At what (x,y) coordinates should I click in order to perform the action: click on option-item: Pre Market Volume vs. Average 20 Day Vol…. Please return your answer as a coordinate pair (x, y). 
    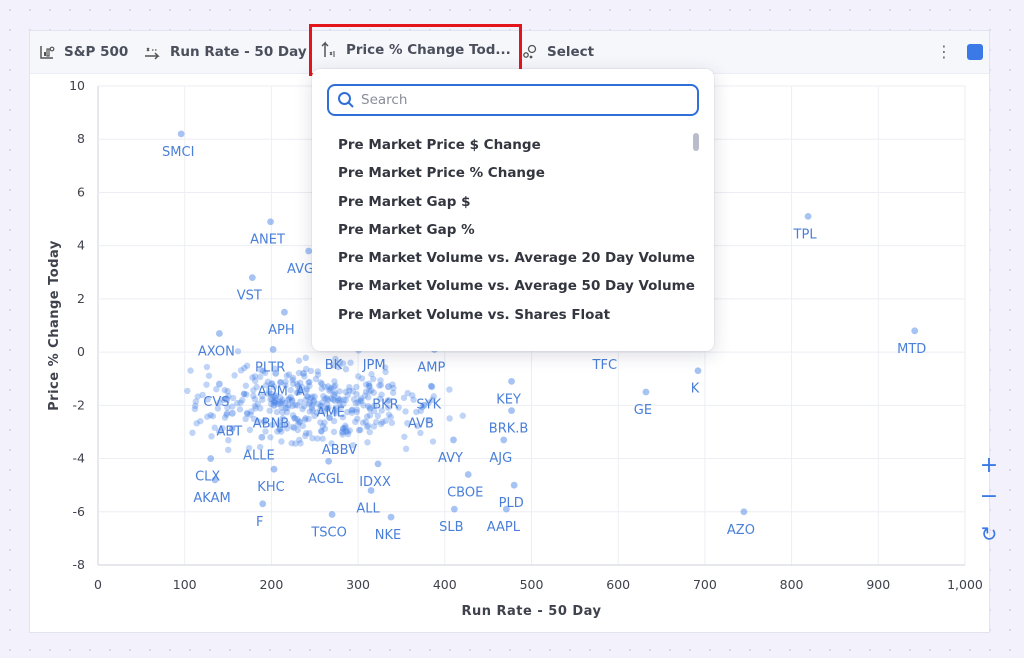
    Looking at the image, I should click on (516, 258).